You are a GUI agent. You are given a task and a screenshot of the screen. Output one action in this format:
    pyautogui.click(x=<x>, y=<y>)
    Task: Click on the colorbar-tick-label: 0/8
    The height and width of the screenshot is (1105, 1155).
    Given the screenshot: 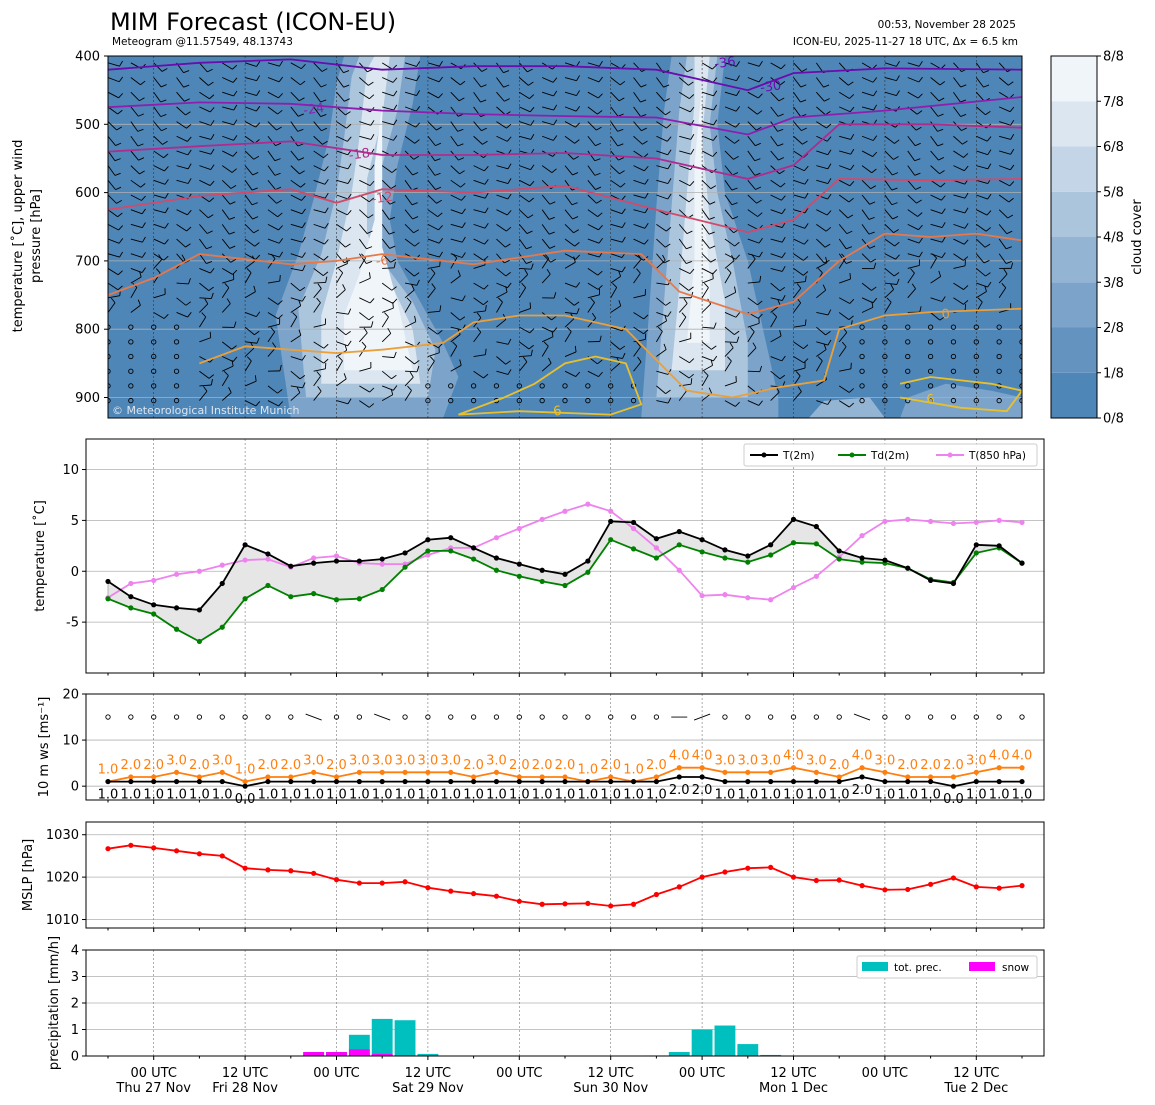 What is the action you would take?
    pyautogui.click(x=1113, y=419)
    